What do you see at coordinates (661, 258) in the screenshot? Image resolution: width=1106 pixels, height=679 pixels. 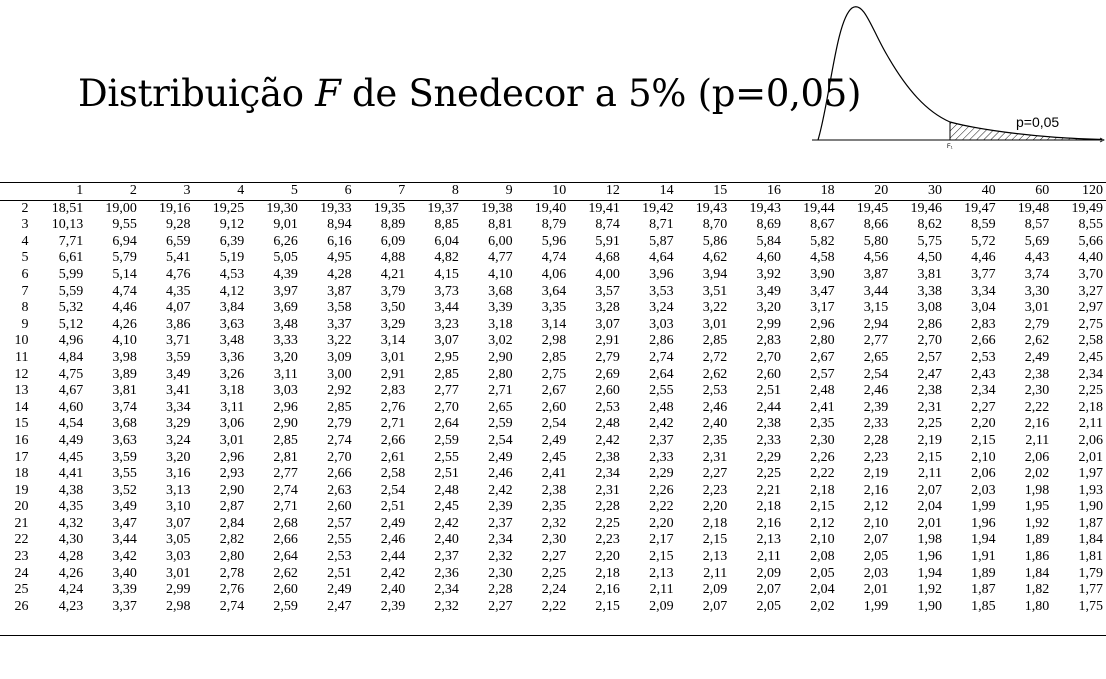 I see `table-cell: 4,64` at bounding box center [661, 258].